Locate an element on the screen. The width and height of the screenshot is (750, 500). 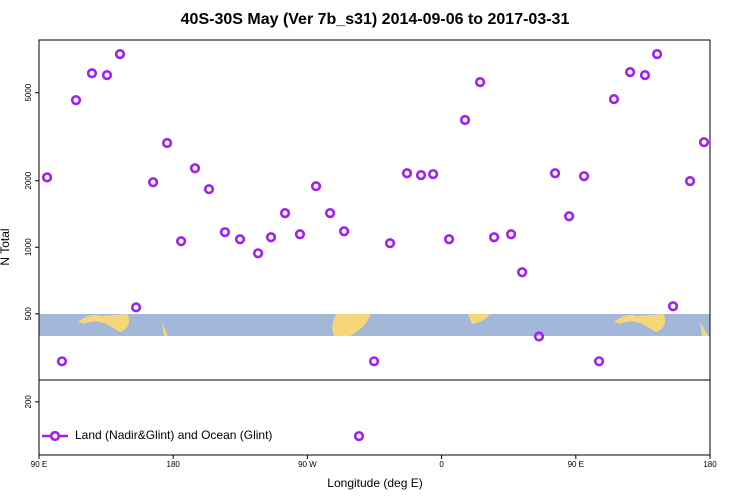
y-tick-label: 2000 is located at coordinates (28, 180).